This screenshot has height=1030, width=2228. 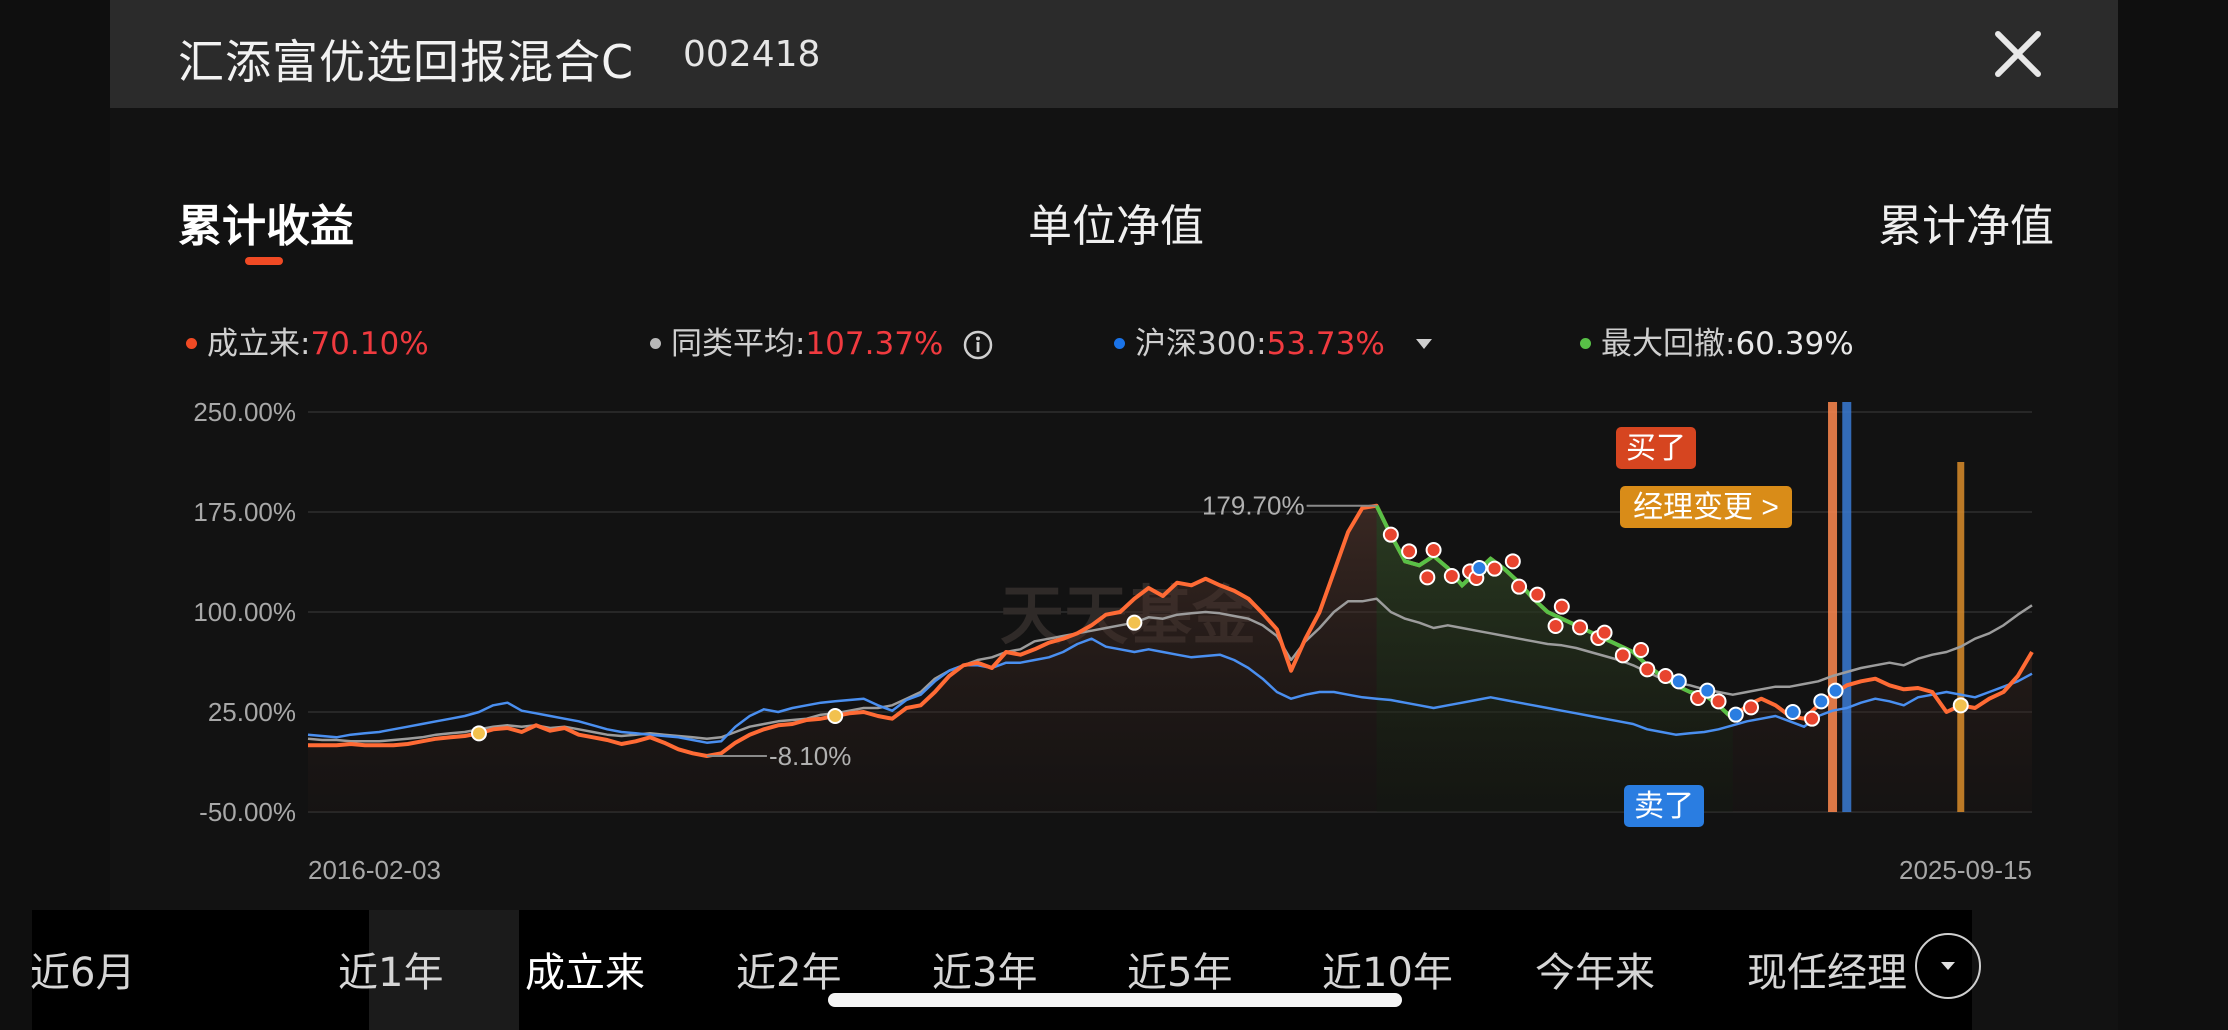 I want to click on y-tick-label: 25.00%, so click(x=252, y=712).